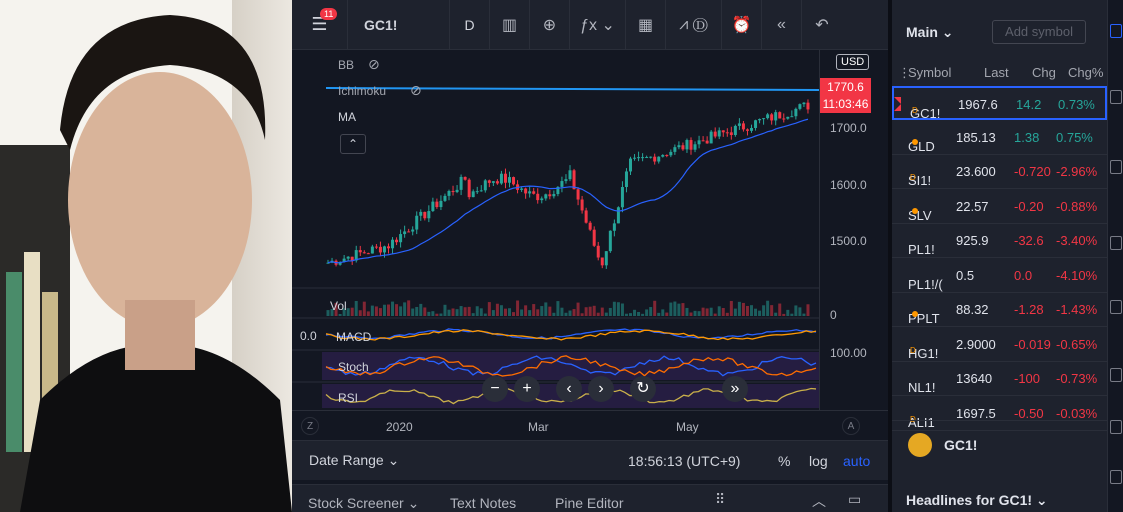 Image resolution: width=1123 pixels, height=512 pixels. I want to click on collapse-chevron-icon: ⌃, so click(353, 144).